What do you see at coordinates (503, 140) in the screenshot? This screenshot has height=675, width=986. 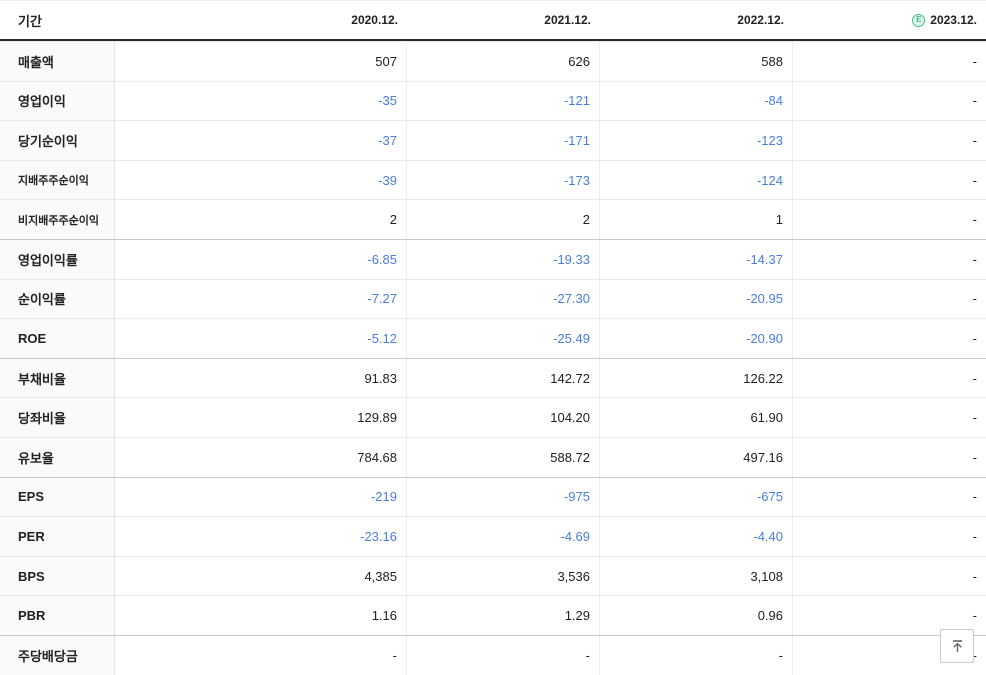 I see `cell-value: -171` at bounding box center [503, 140].